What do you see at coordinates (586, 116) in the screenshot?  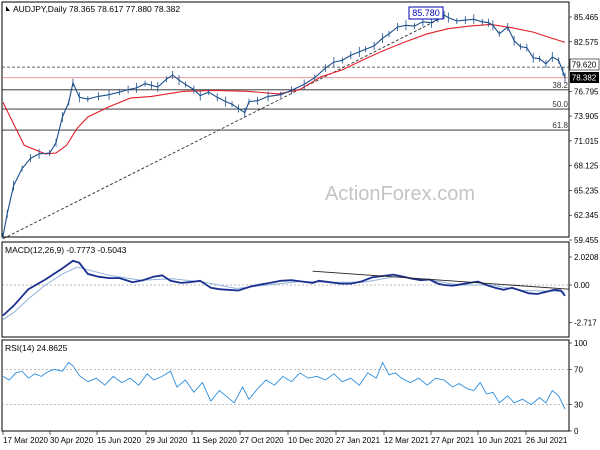 I see `y-tick-label: 73.905` at bounding box center [586, 116].